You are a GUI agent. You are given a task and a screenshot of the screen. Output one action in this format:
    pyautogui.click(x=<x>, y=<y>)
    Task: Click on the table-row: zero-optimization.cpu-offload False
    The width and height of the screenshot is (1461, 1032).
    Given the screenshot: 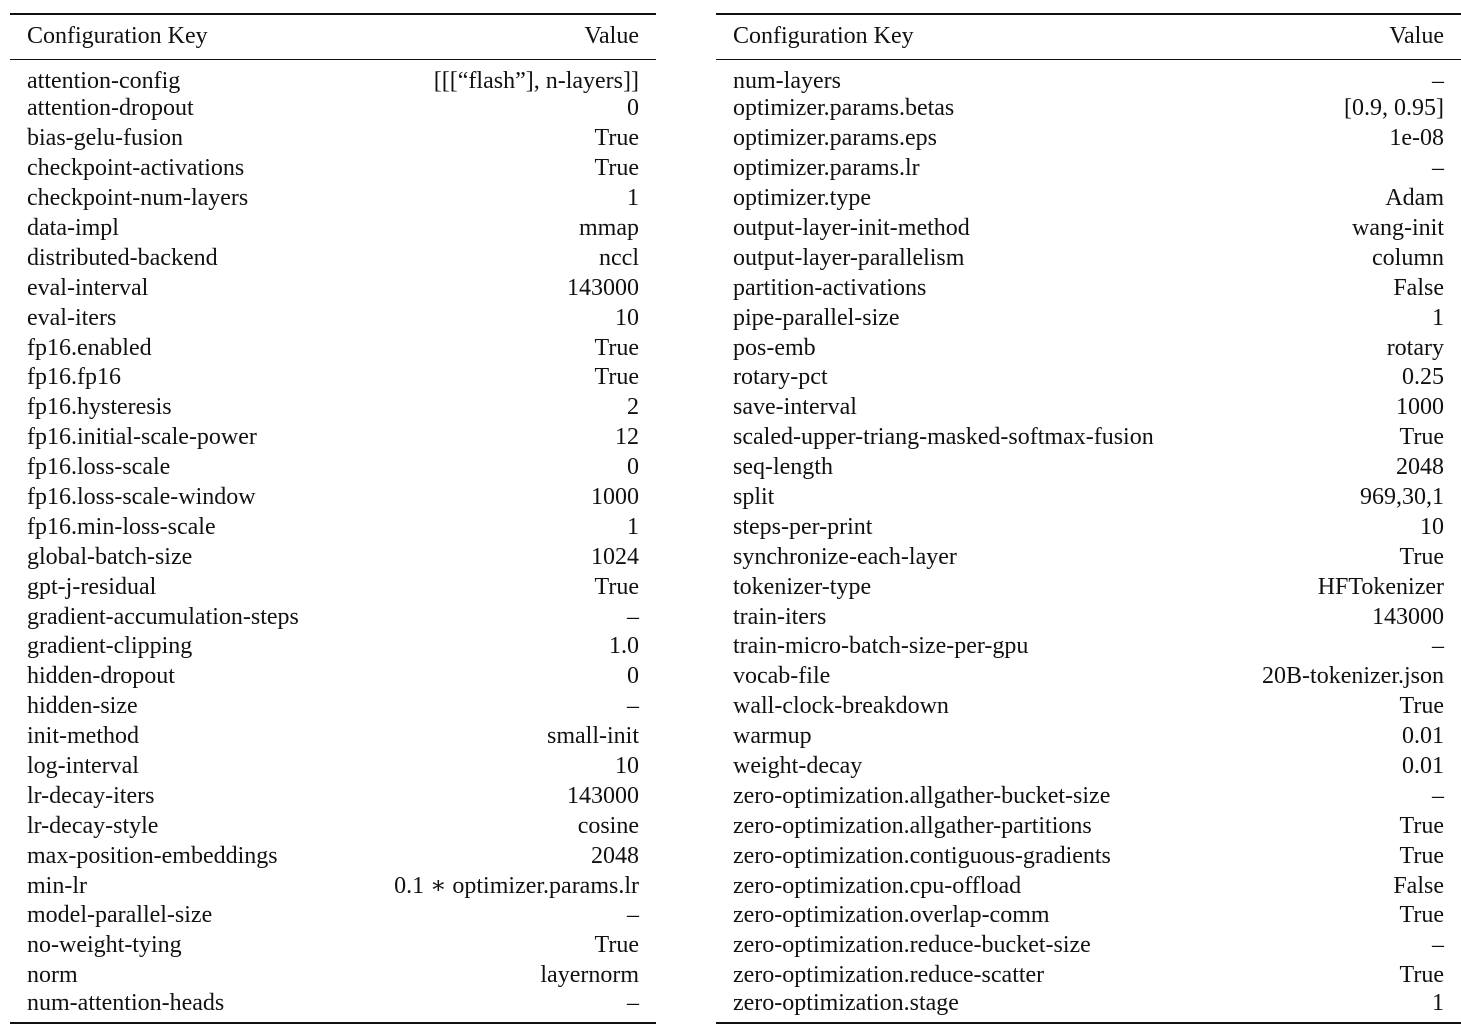 What is the action you would take?
    pyautogui.click(x=1088, y=886)
    